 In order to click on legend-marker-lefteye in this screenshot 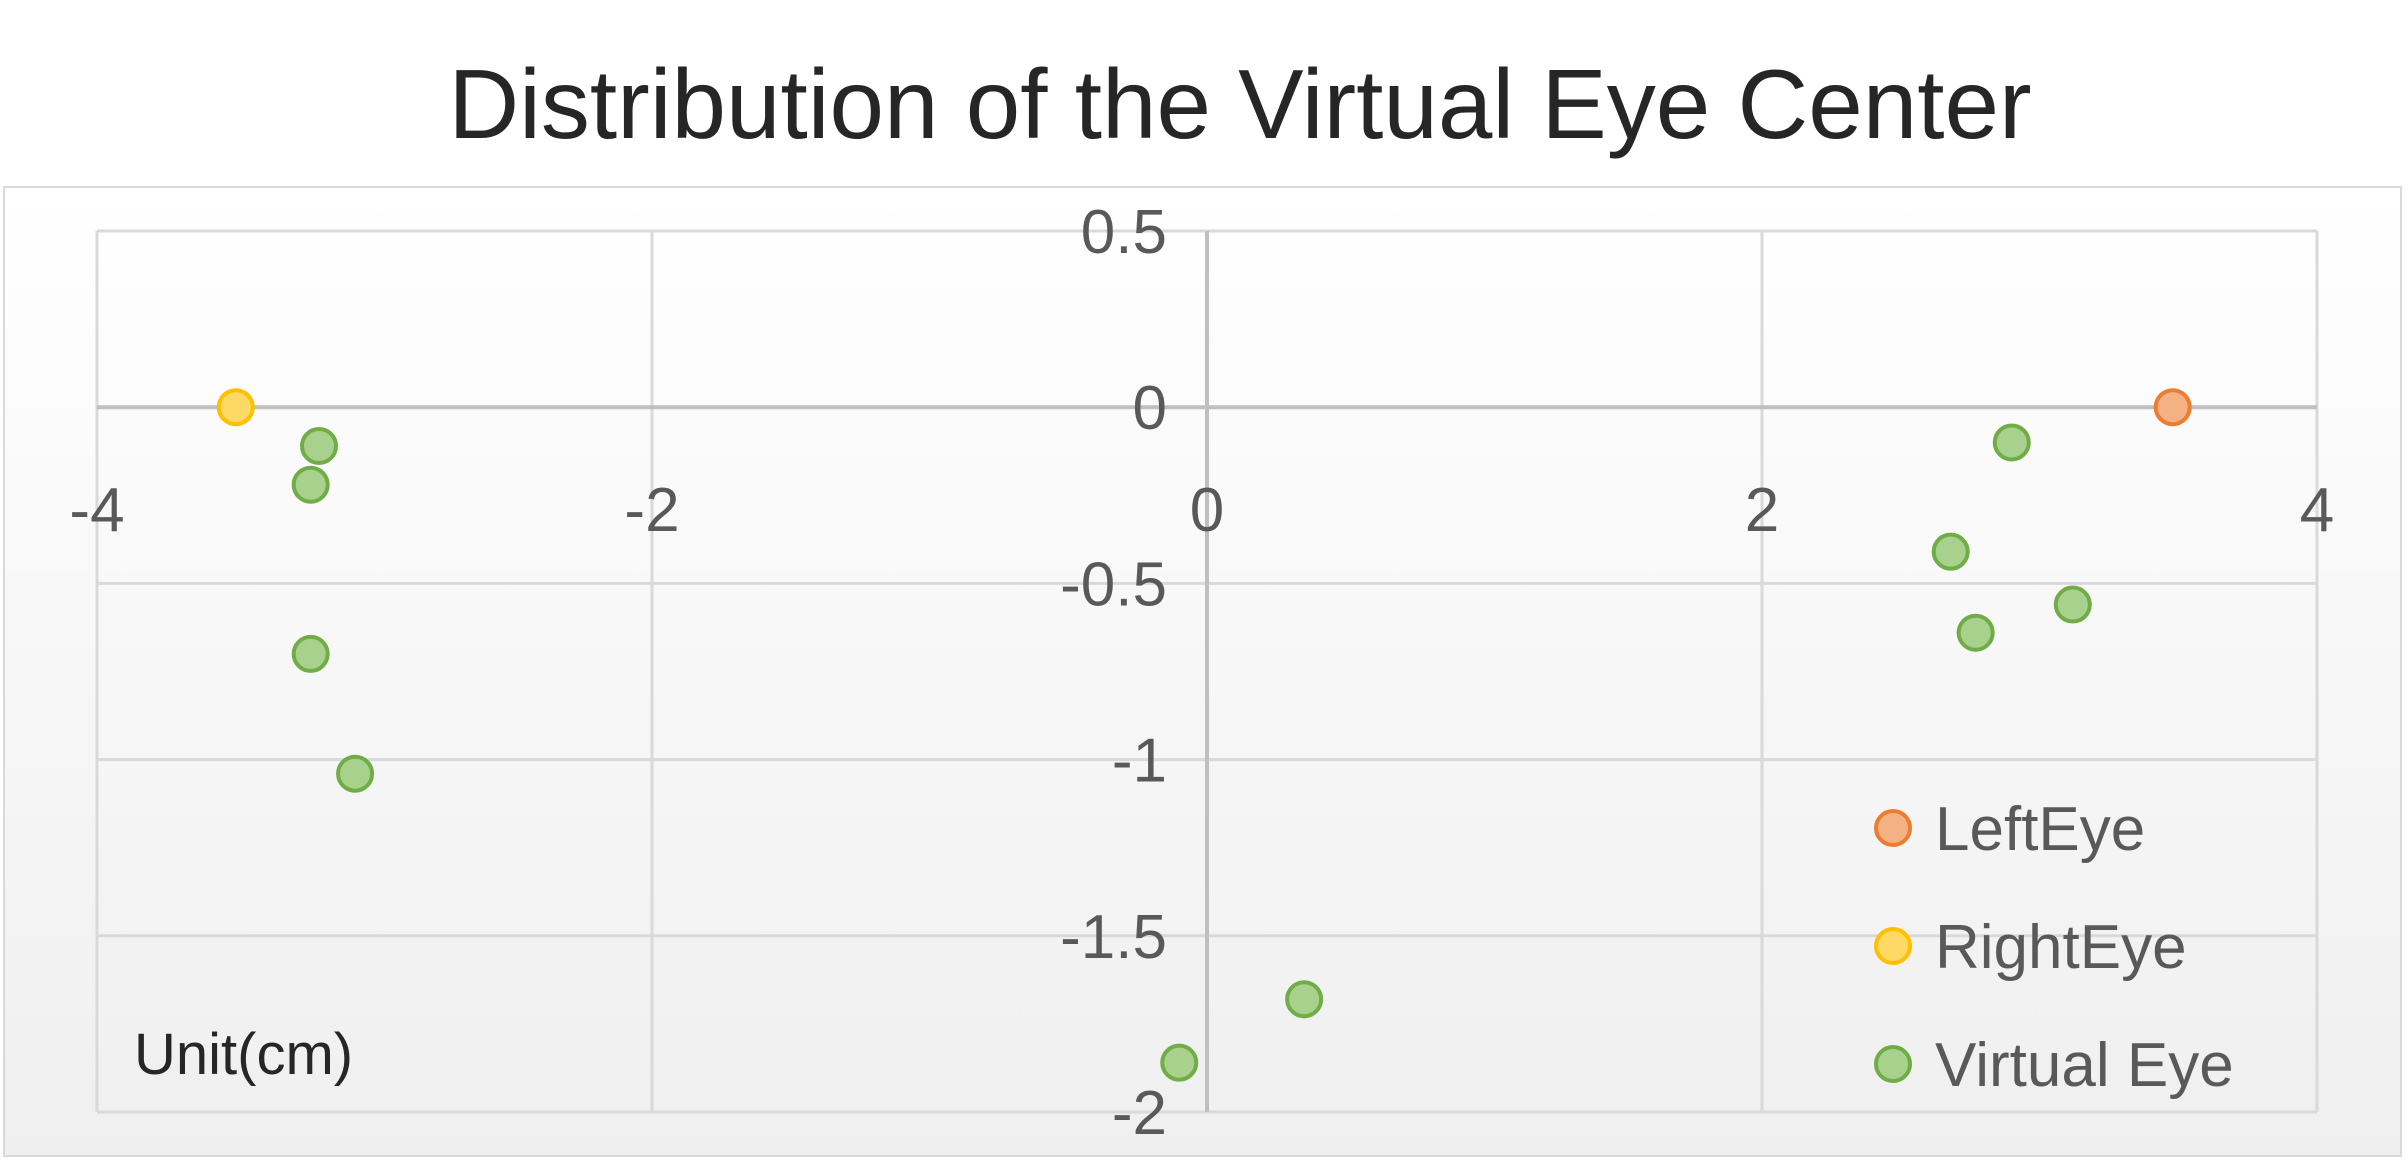, I will do `click(1893, 828)`.